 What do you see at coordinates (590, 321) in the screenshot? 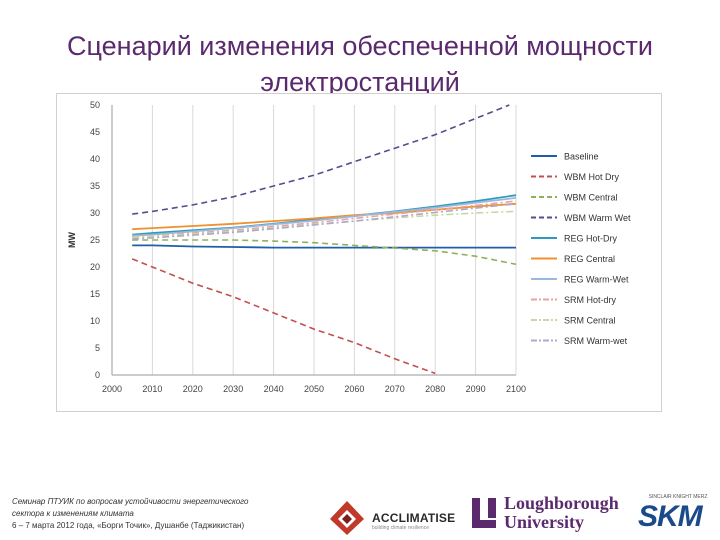
I see `legend-label-srm-central: SRM Central` at bounding box center [590, 321].